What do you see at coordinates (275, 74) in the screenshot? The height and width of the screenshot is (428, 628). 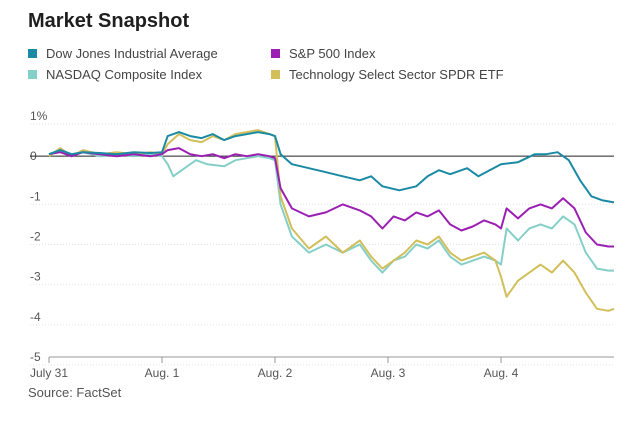 I see `legend-swatch-tech-etf` at bounding box center [275, 74].